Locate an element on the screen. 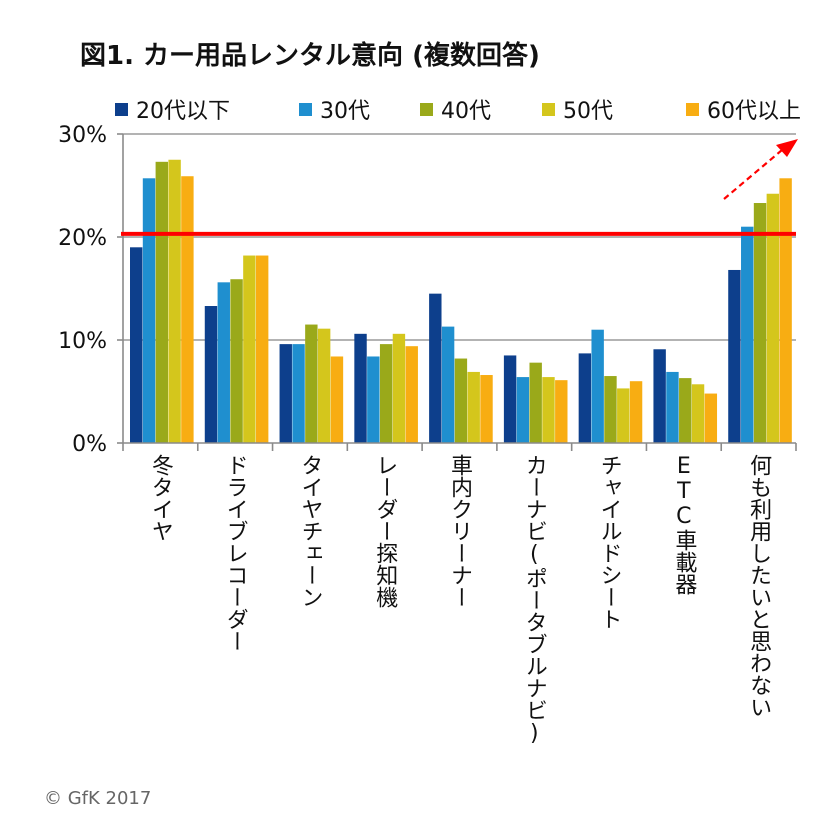 This screenshot has height=826, width=840. category-label-7: ETC車載器 is located at coordinates (684, 524).